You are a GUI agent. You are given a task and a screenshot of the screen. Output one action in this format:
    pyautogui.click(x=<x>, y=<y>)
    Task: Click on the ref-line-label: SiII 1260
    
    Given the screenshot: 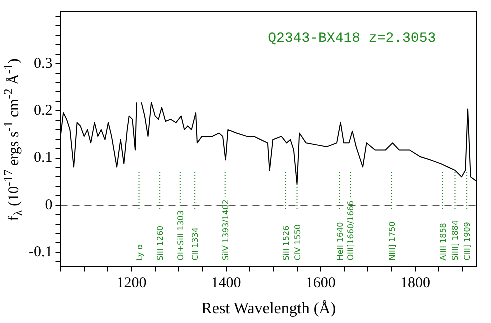 What is the action you would take?
    pyautogui.click(x=161, y=243)
    